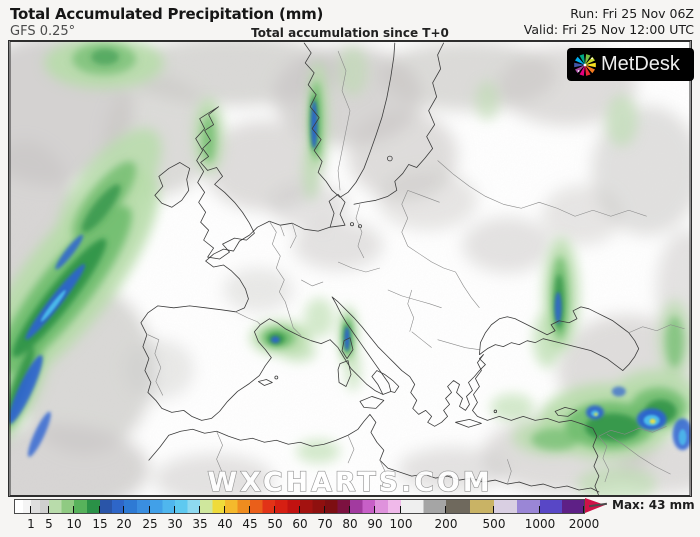 The width and height of the screenshot is (700, 537). I want to click on scale-segment: 5, so click(42, 515).